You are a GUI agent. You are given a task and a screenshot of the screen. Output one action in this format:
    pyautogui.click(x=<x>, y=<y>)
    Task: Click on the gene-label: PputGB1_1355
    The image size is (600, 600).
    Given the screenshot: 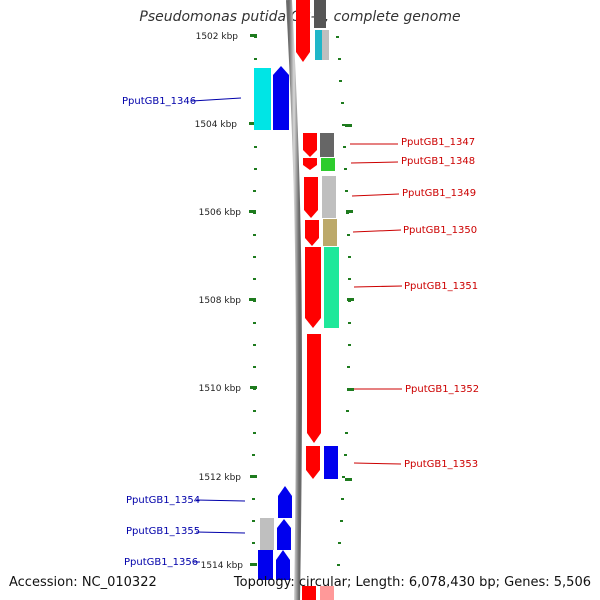 What is the action you would take?
    pyautogui.click(x=163, y=531)
    